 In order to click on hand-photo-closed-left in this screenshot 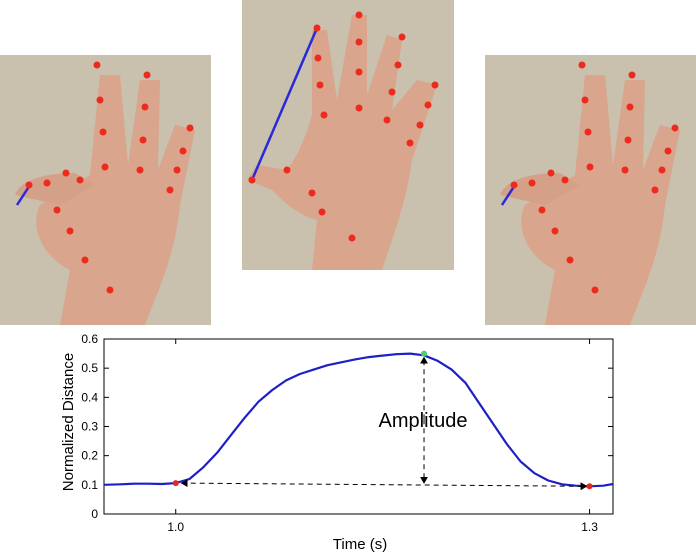, I will do `click(105, 190)`.